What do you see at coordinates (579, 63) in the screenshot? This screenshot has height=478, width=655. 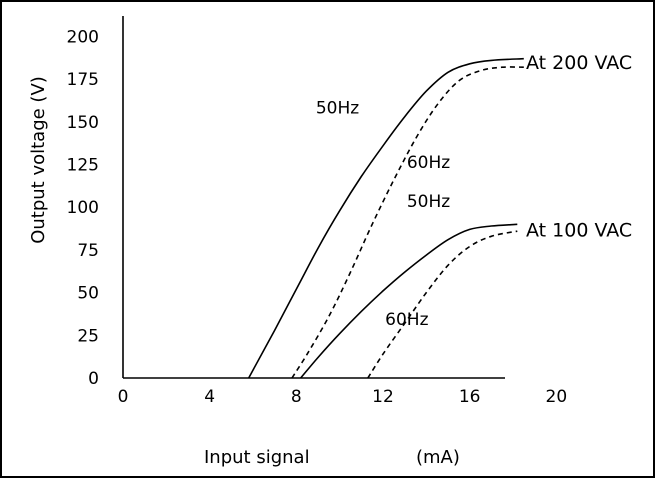 I see `group-label-at-200-vac: At 200 VAC` at bounding box center [579, 63].